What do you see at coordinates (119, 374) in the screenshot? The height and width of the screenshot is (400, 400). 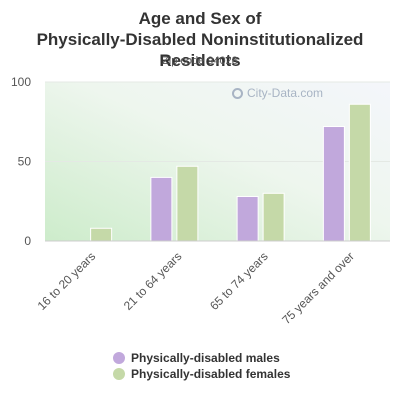 I see `legend-swatch-females` at bounding box center [119, 374].